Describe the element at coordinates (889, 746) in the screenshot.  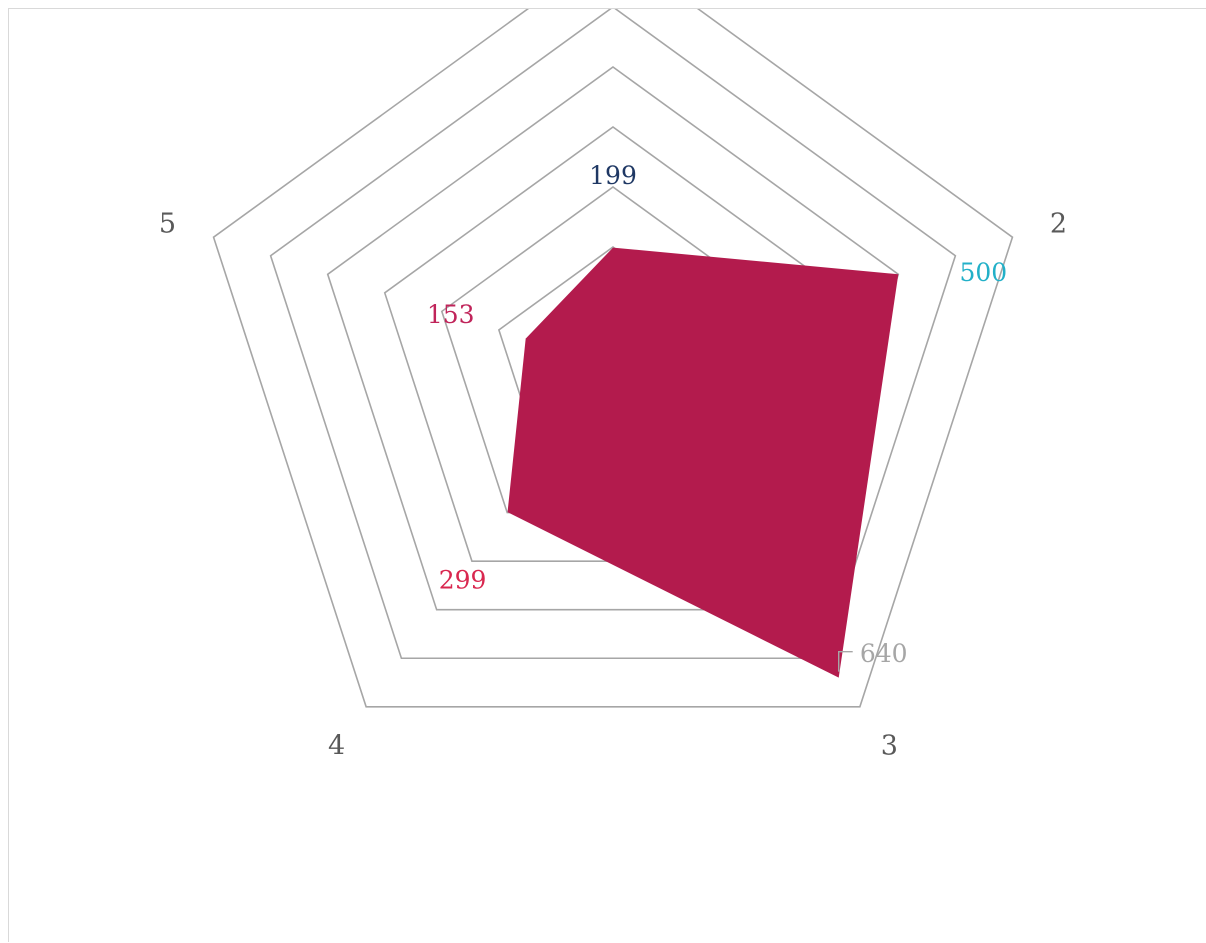
I see `axis-category-label: 3` at that location.